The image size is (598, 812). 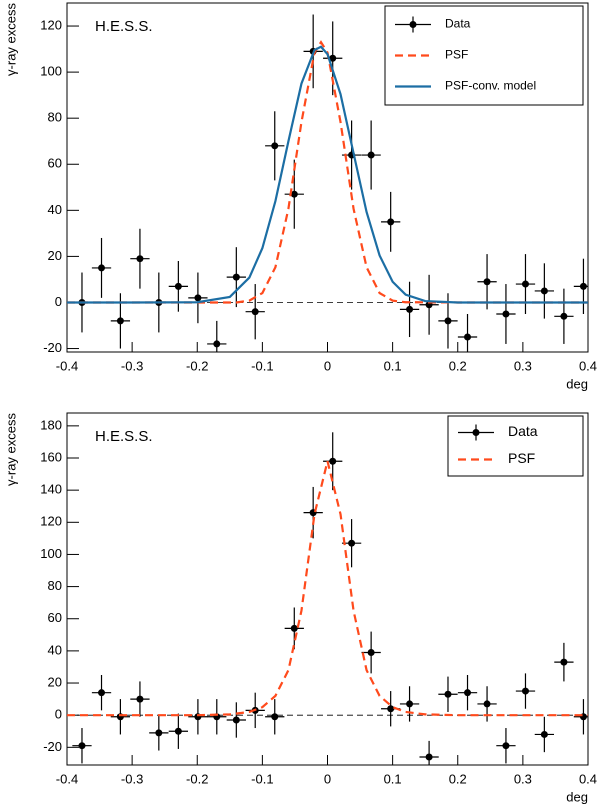 I want to click on legend-label: PSF-conv. model, so click(x=490, y=86).